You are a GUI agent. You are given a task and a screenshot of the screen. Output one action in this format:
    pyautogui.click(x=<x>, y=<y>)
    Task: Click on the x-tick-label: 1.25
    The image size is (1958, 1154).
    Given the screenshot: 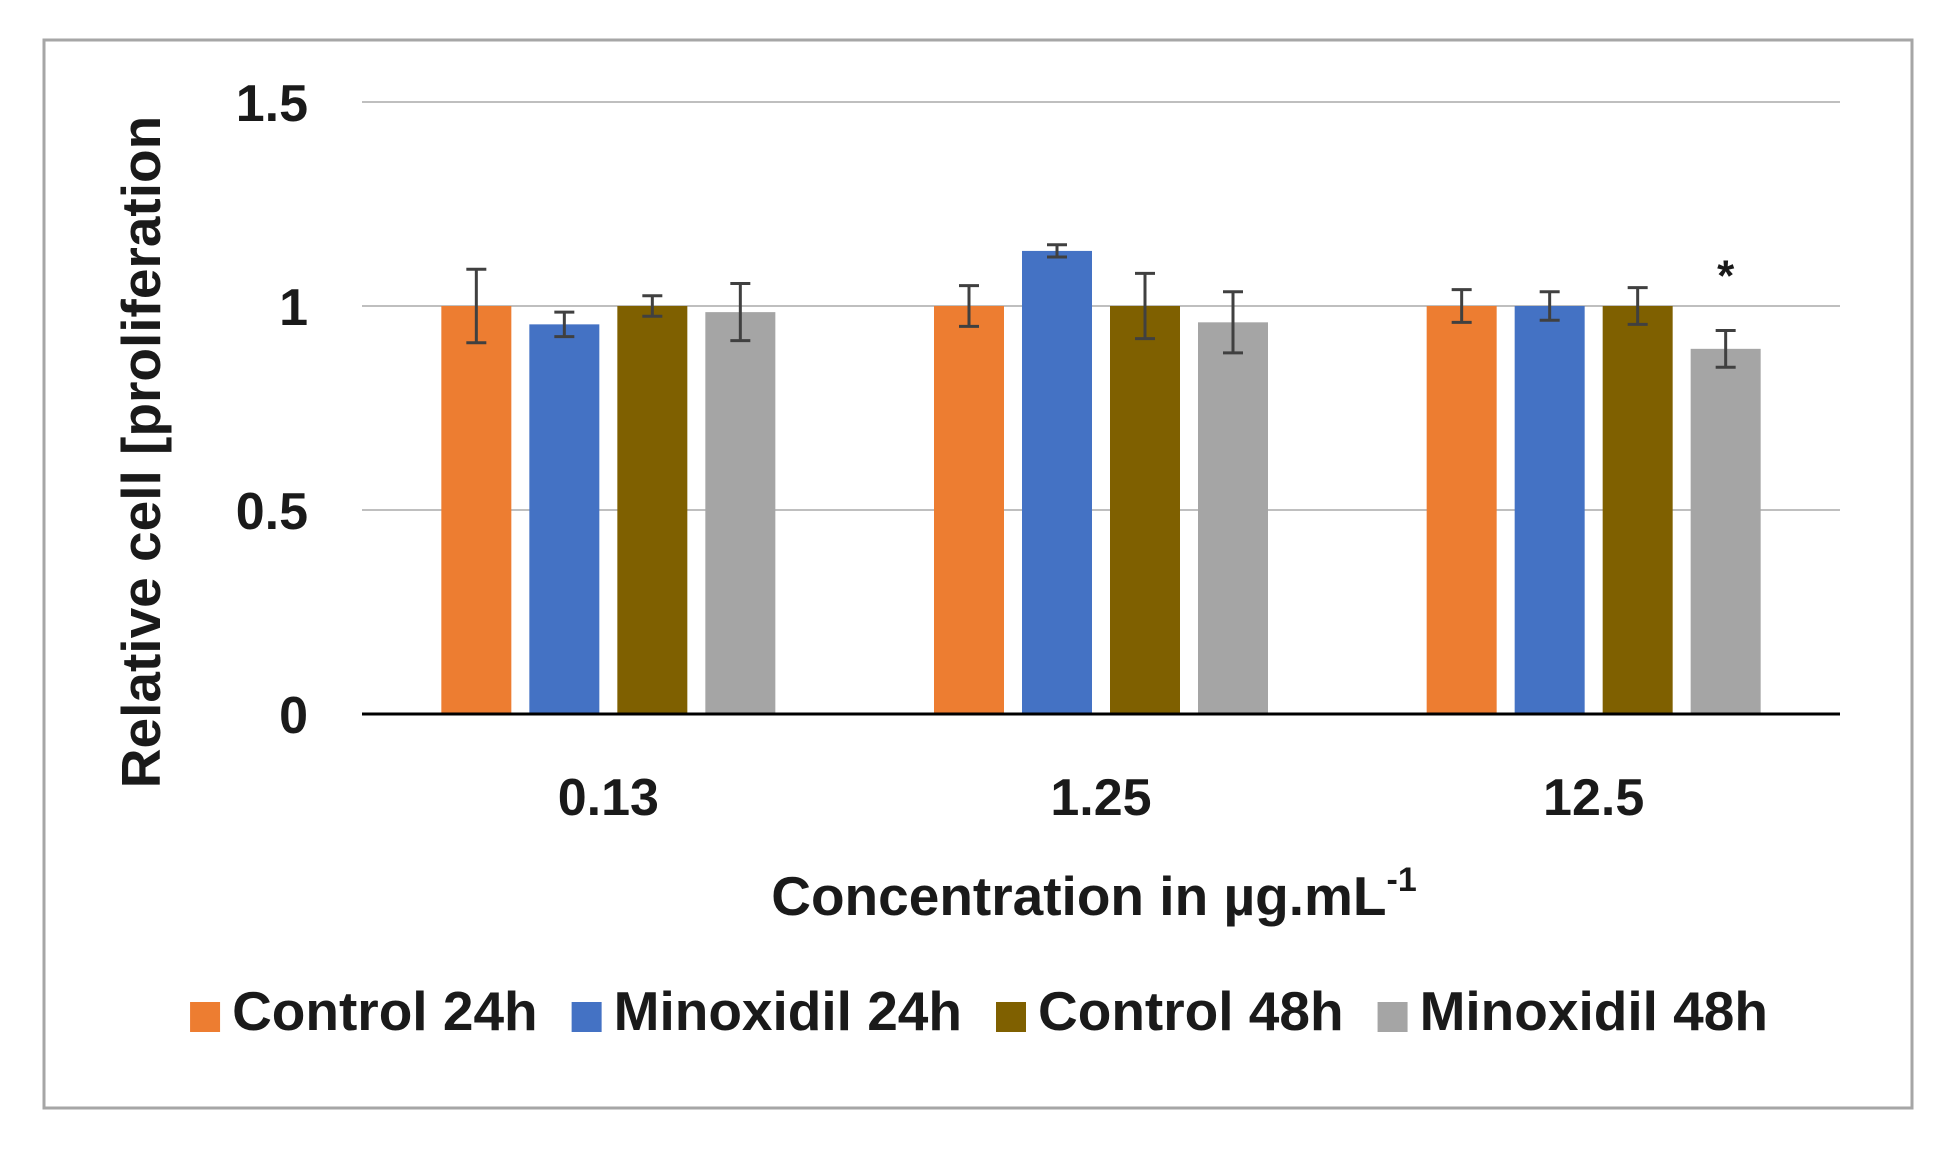 What is the action you would take?
    pyautogui.click(x=1100, y=798)
    